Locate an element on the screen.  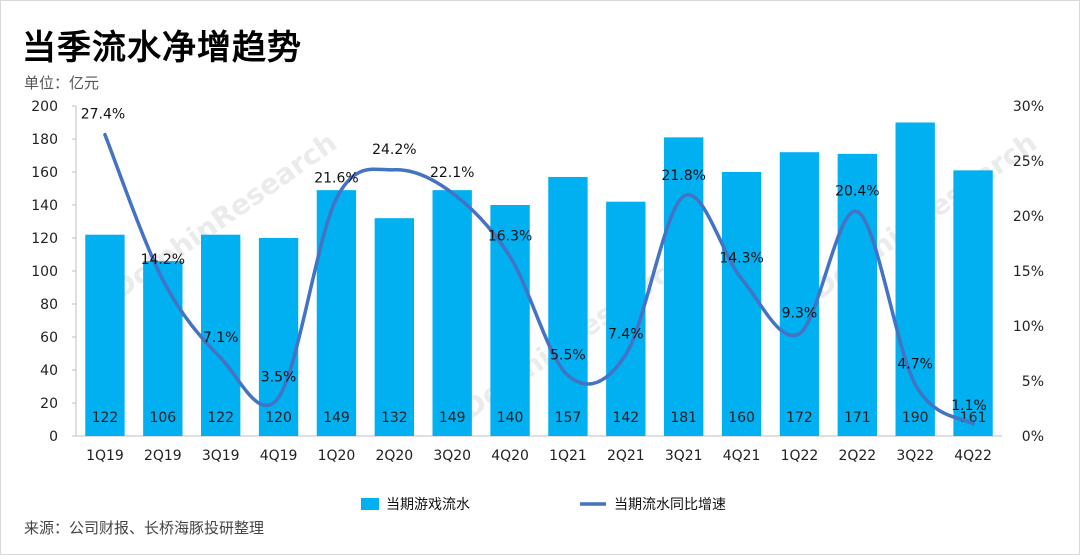
bar-value-label: 140 is located at coordinates (510, 418).